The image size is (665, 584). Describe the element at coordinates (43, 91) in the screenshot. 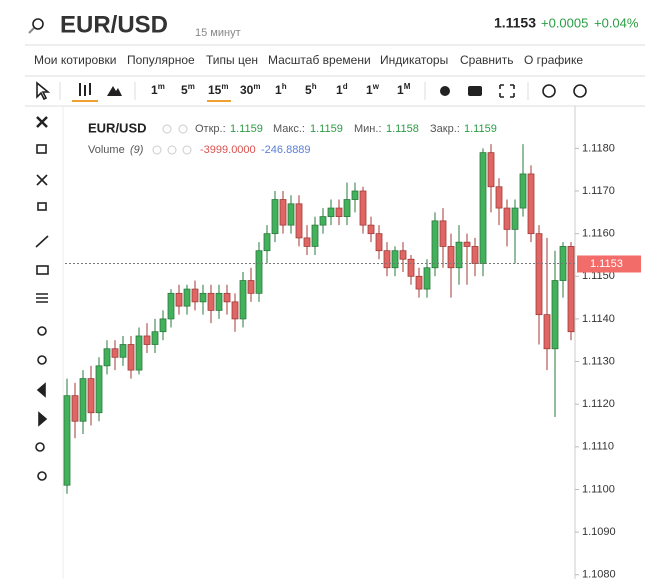

I see `cursor-tool` at that location.